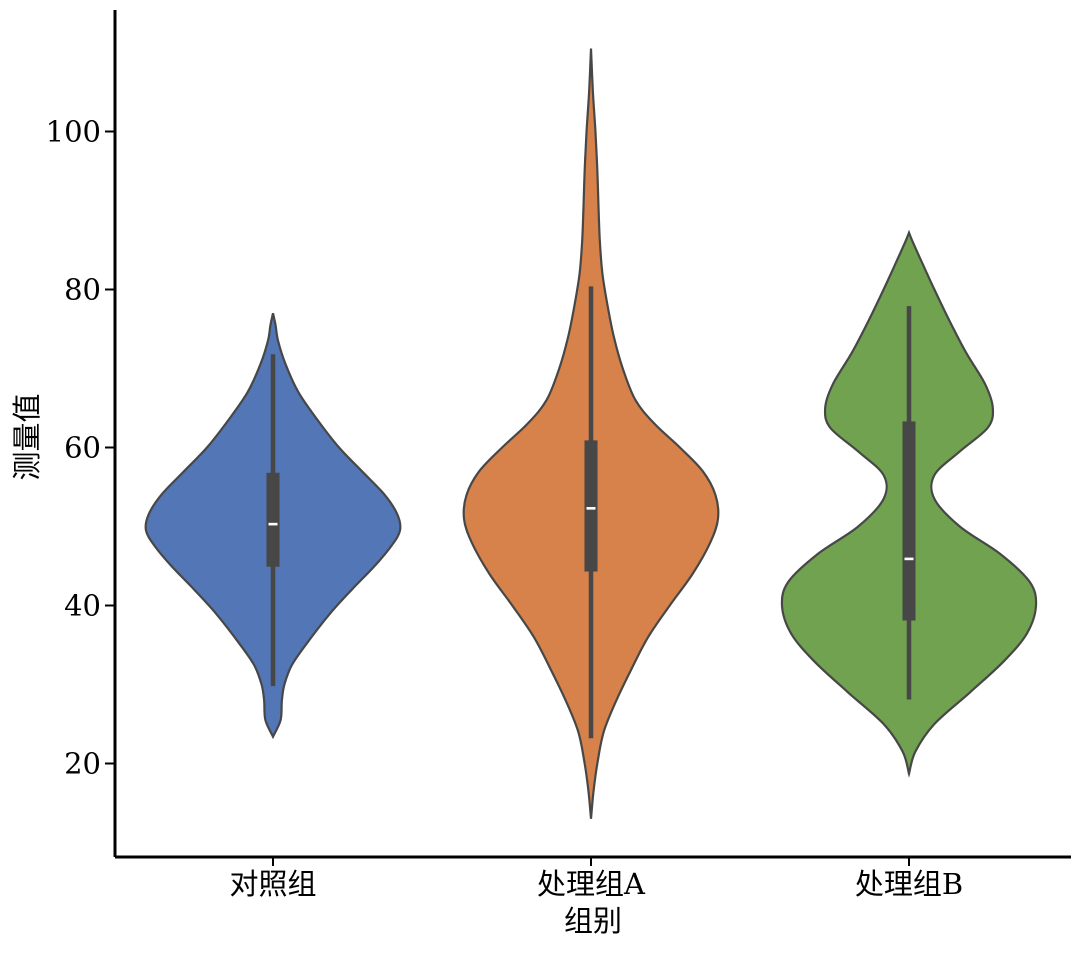 Image resolution: width=1080 pixels, height=959 pixels. I want to click on x-axis-label: 组别, so click(593, 921).